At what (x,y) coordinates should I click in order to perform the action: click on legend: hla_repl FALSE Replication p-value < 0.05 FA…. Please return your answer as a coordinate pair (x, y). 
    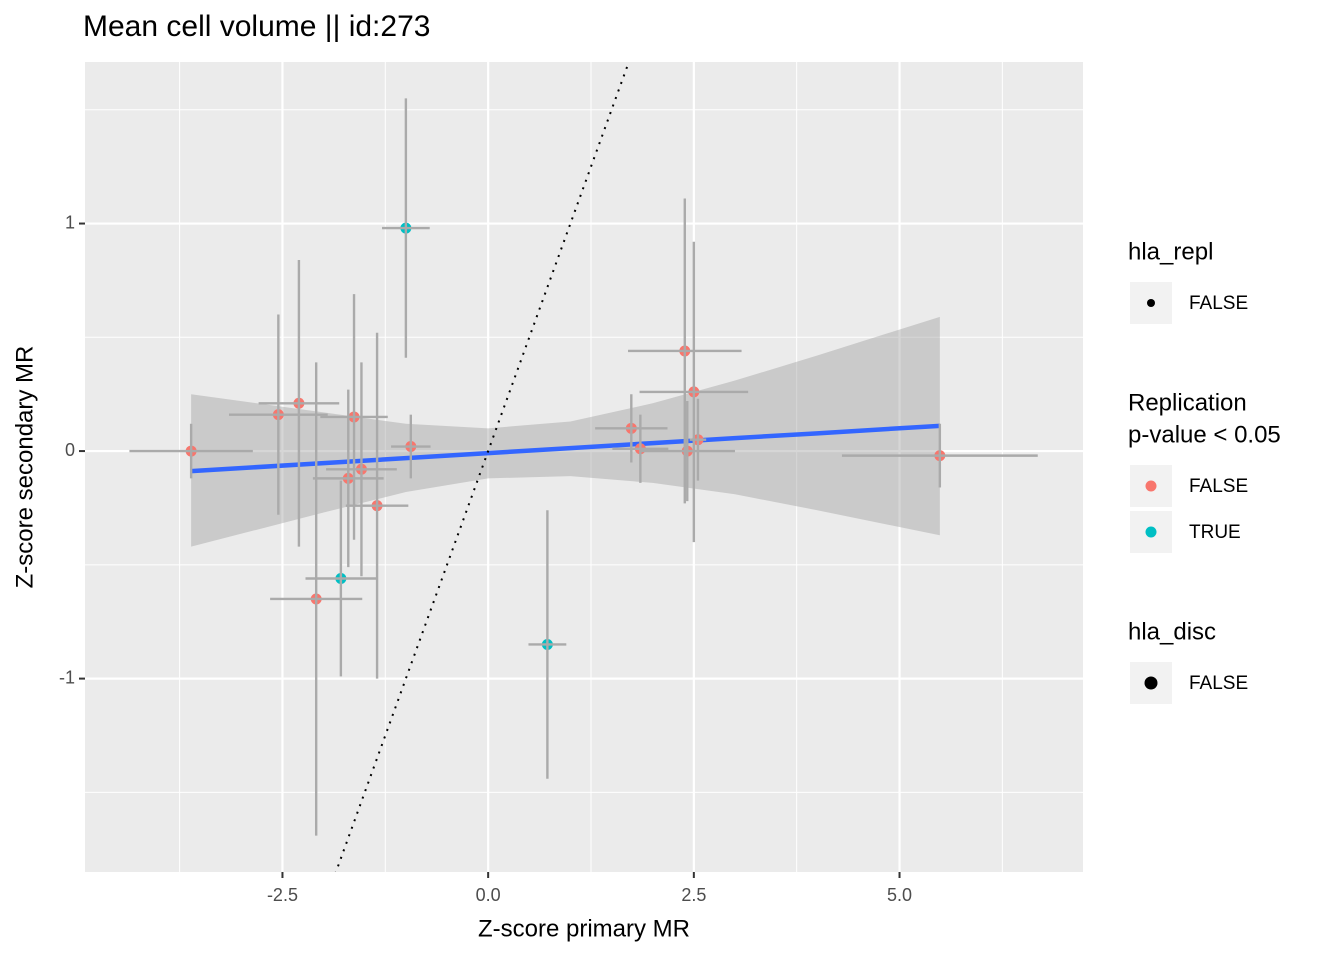
    Looking at the image, I should click on (1204, 471).